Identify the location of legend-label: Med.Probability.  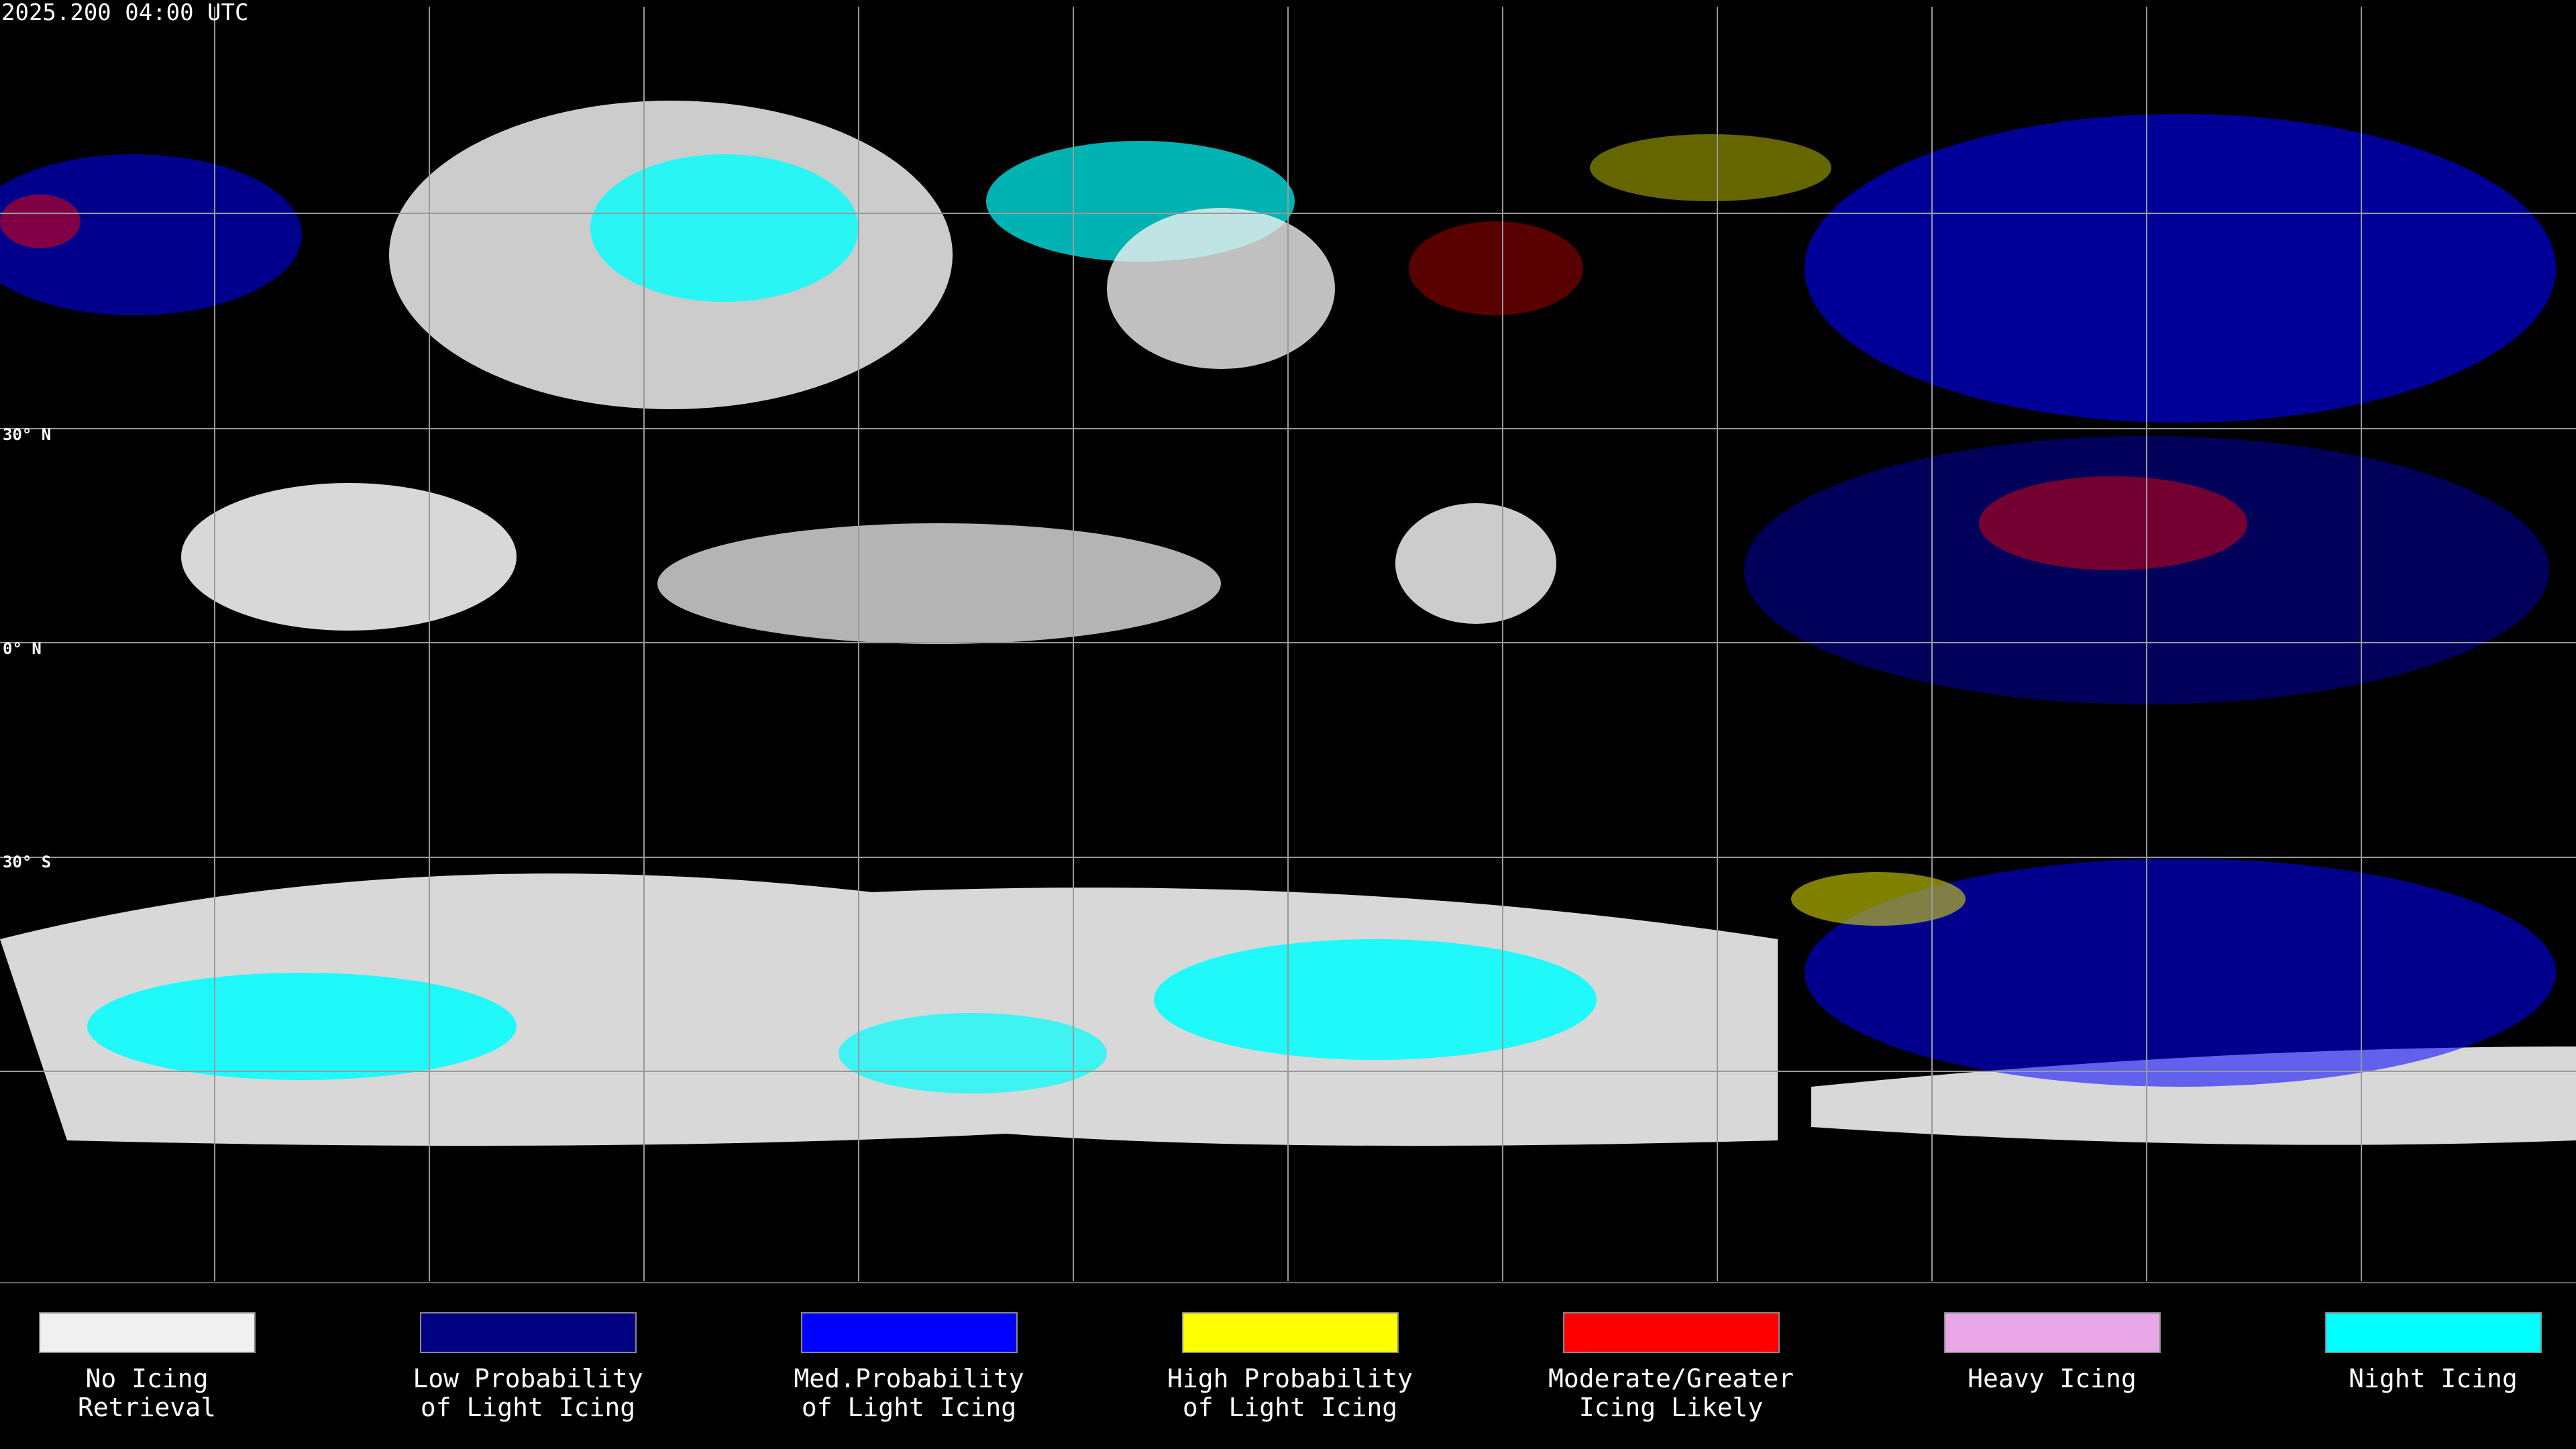
(909, 1378).